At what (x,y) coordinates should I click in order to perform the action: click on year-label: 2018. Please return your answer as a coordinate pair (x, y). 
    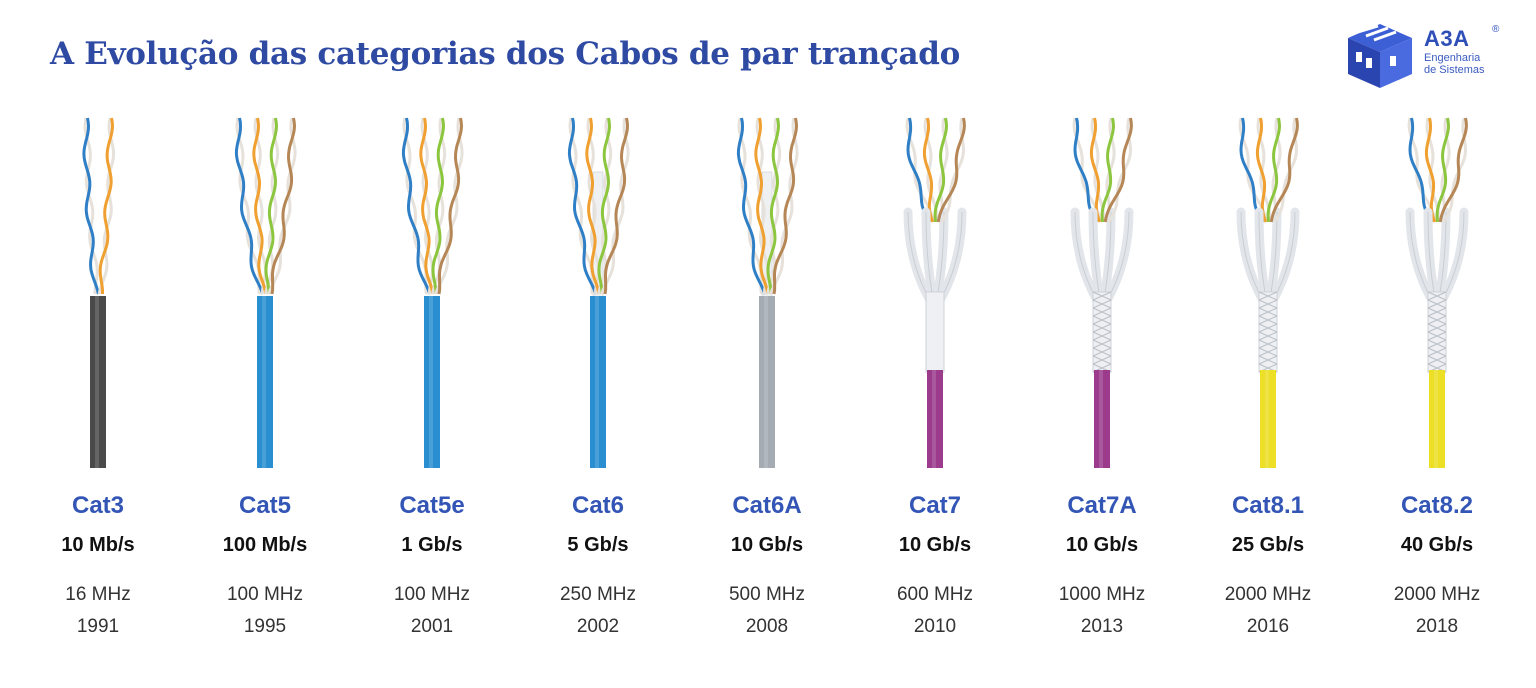
    Looking at the image, I should click on (1437, 626).